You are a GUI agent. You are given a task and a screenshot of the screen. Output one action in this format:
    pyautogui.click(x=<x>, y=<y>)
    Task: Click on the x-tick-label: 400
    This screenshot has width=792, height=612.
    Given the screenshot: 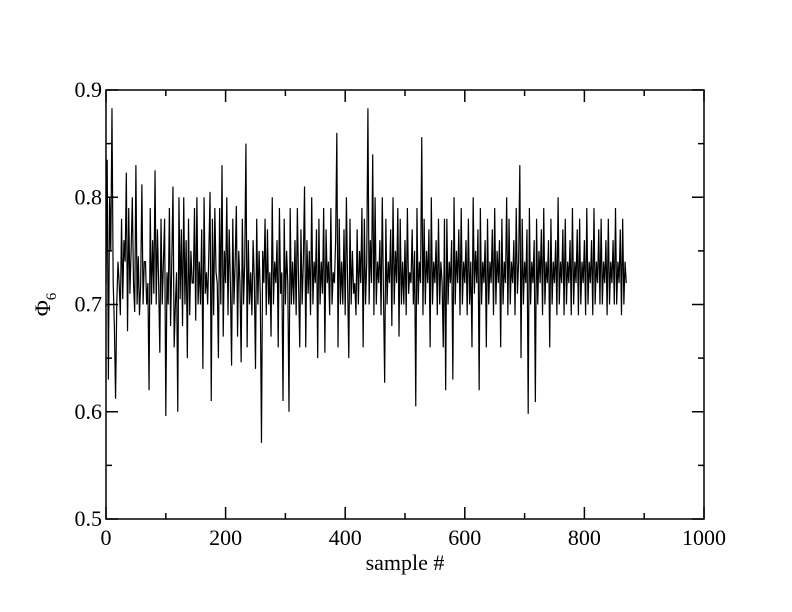 What is the action you would take?
    pyautogui.click(x=345, y=537)
    